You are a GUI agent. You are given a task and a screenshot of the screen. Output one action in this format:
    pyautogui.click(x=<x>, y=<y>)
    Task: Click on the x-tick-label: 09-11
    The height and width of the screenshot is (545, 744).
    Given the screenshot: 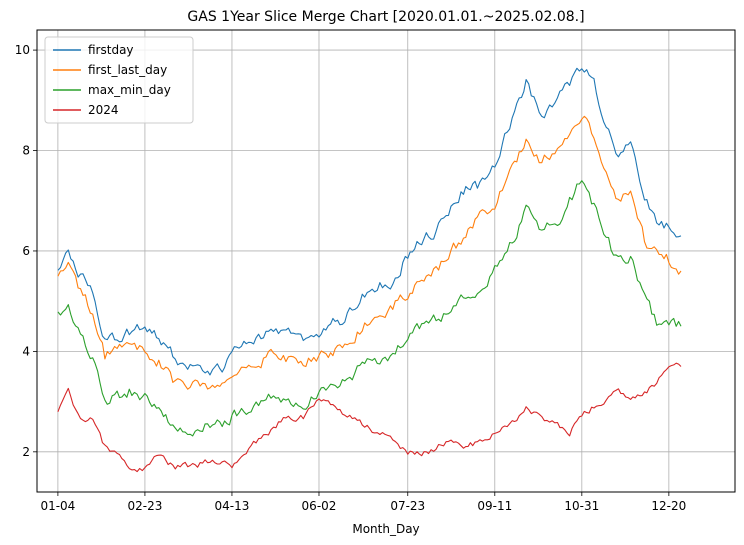 What is the action you would take?
    pyautogui.click(x=494, y=506)
    